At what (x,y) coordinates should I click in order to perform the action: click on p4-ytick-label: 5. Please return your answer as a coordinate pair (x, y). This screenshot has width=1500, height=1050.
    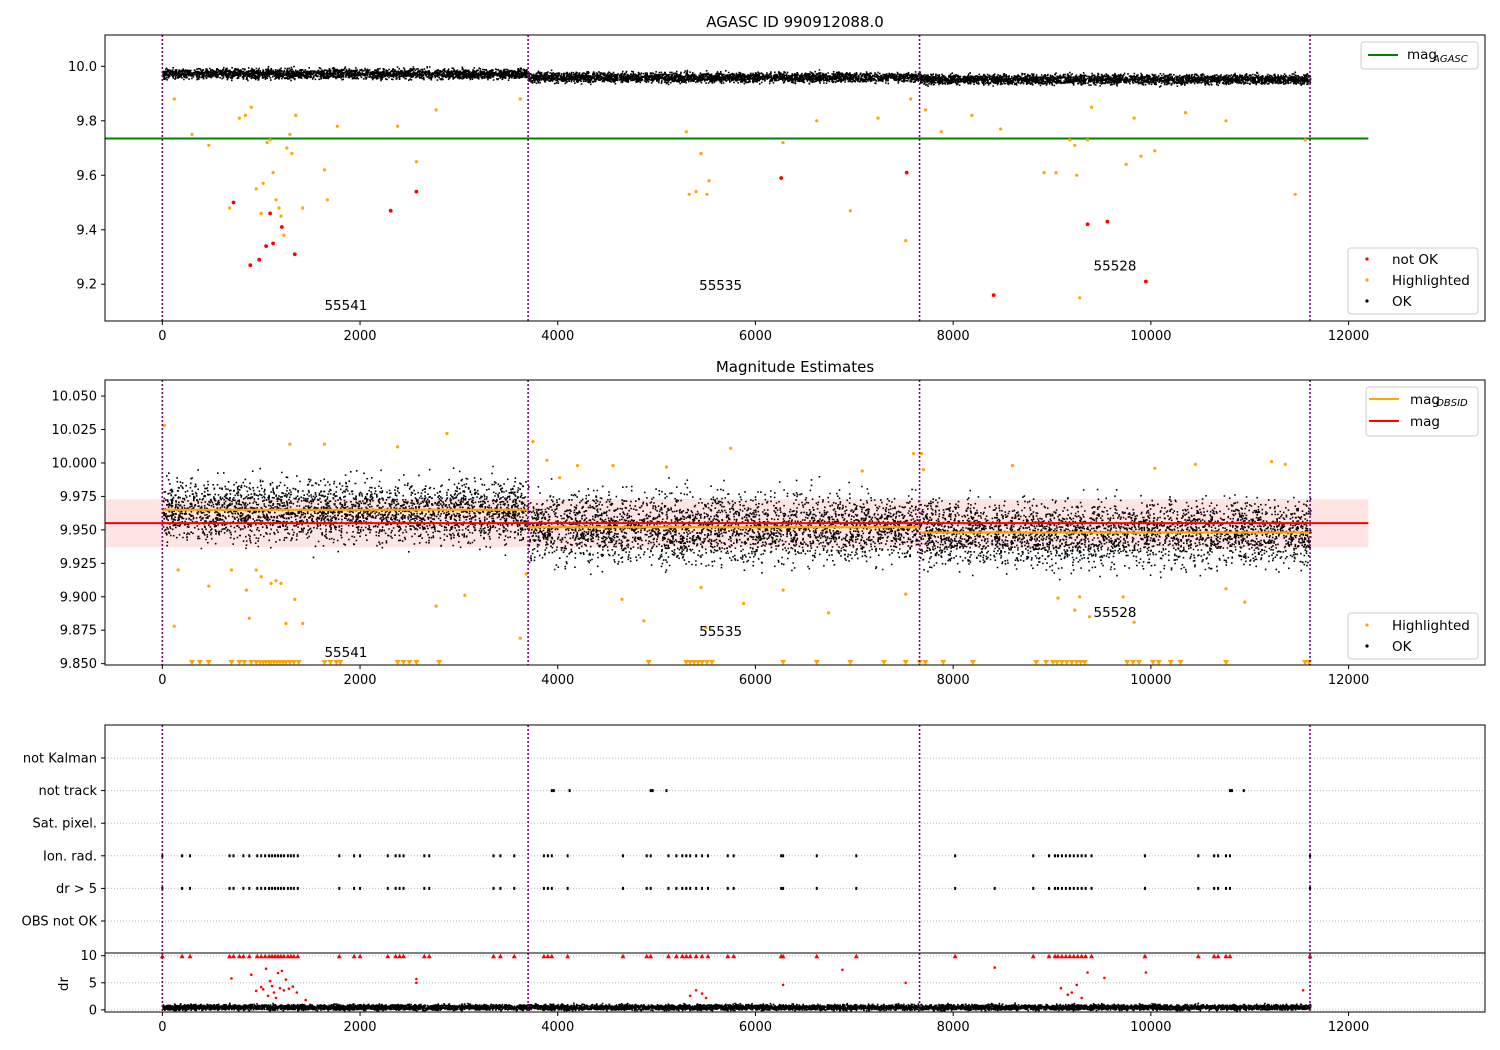
    Looking at the image, I should click on (93, 983).